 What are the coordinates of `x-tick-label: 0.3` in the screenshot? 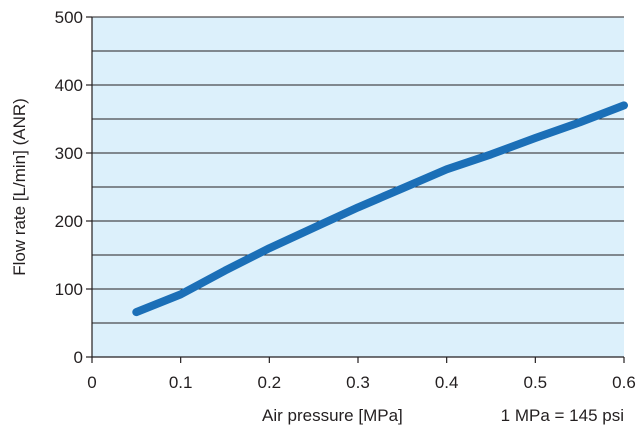 It's located at (358, 382).